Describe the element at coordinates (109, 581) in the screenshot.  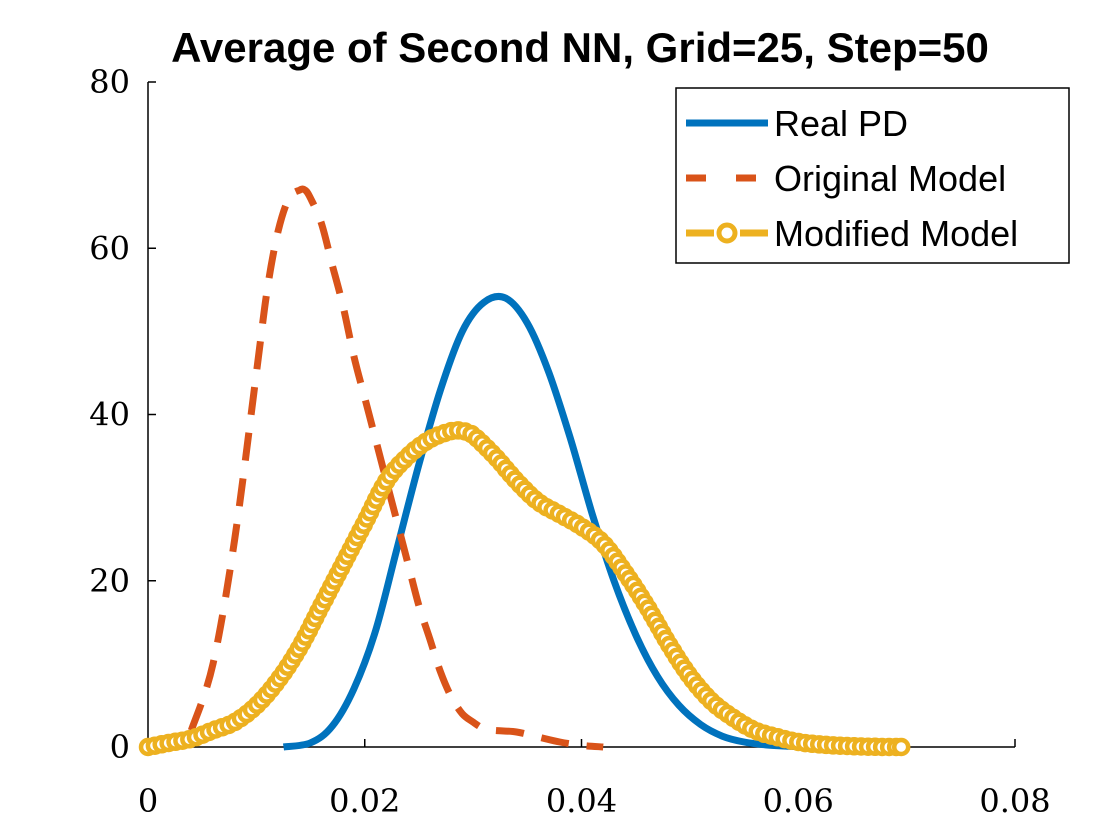
I see `y-tick-label: 20` at that location.